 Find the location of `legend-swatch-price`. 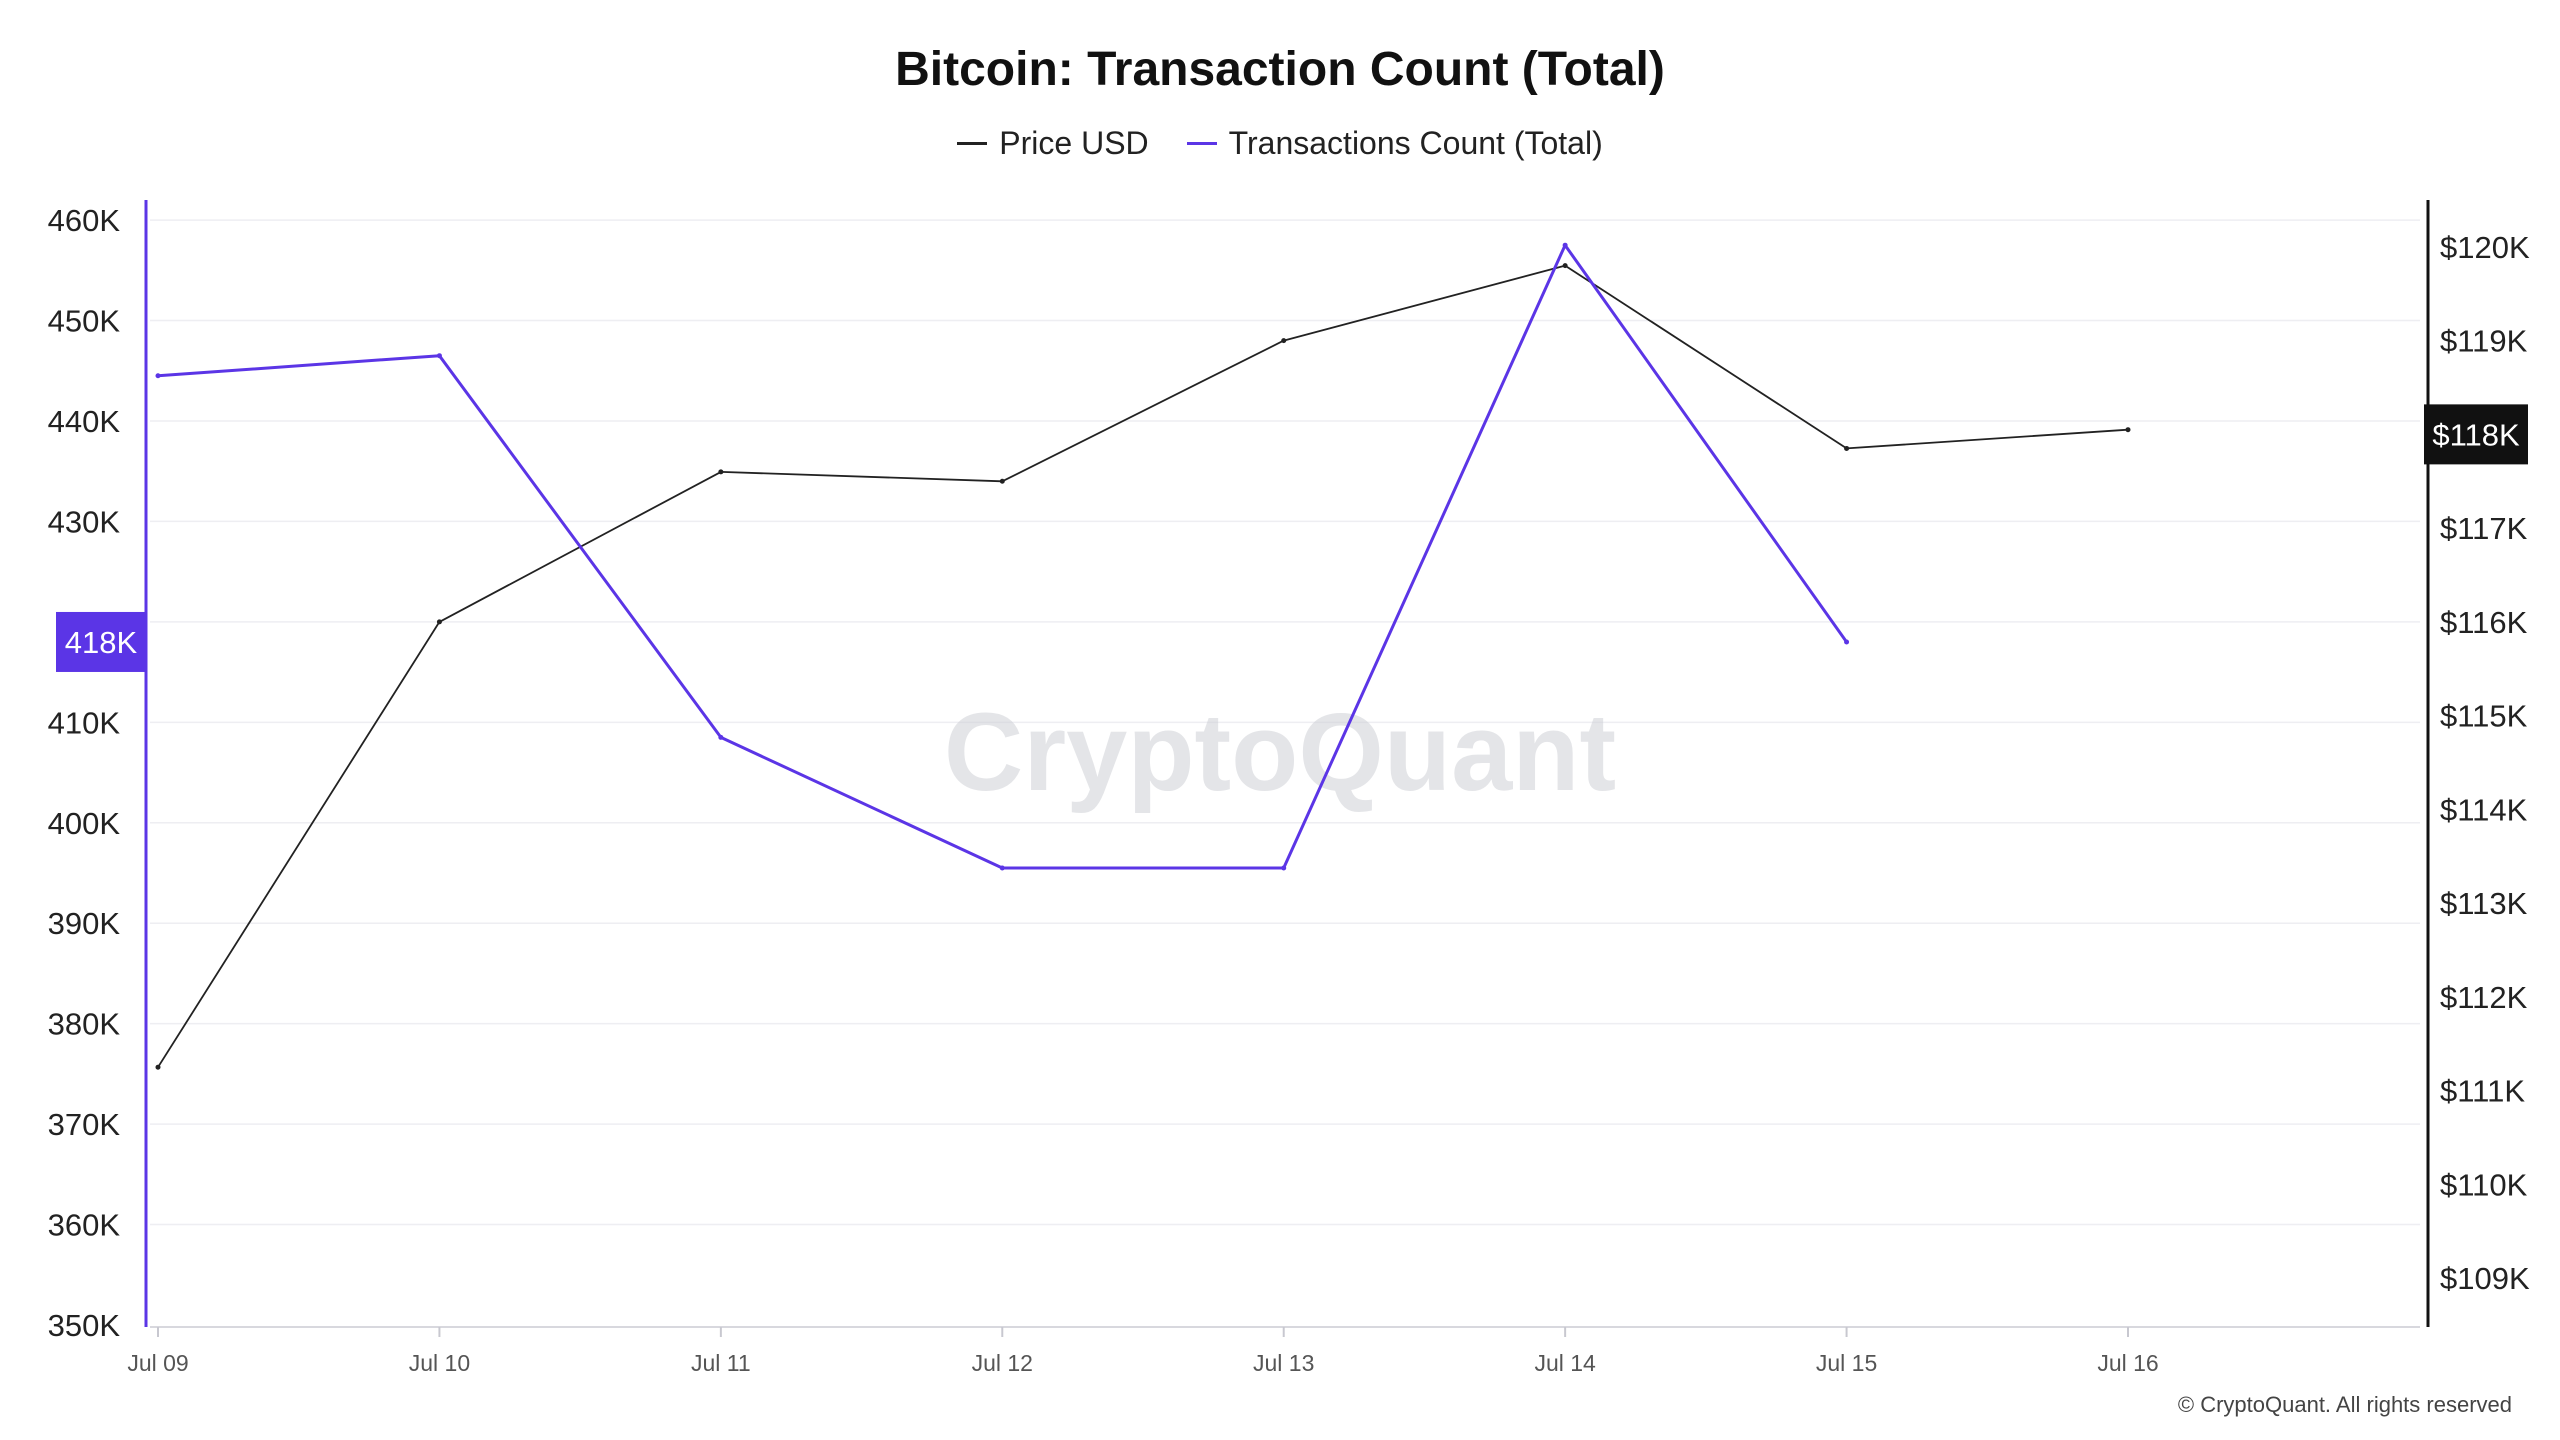

legend-swatch-price is located at coordinates (972, 143).